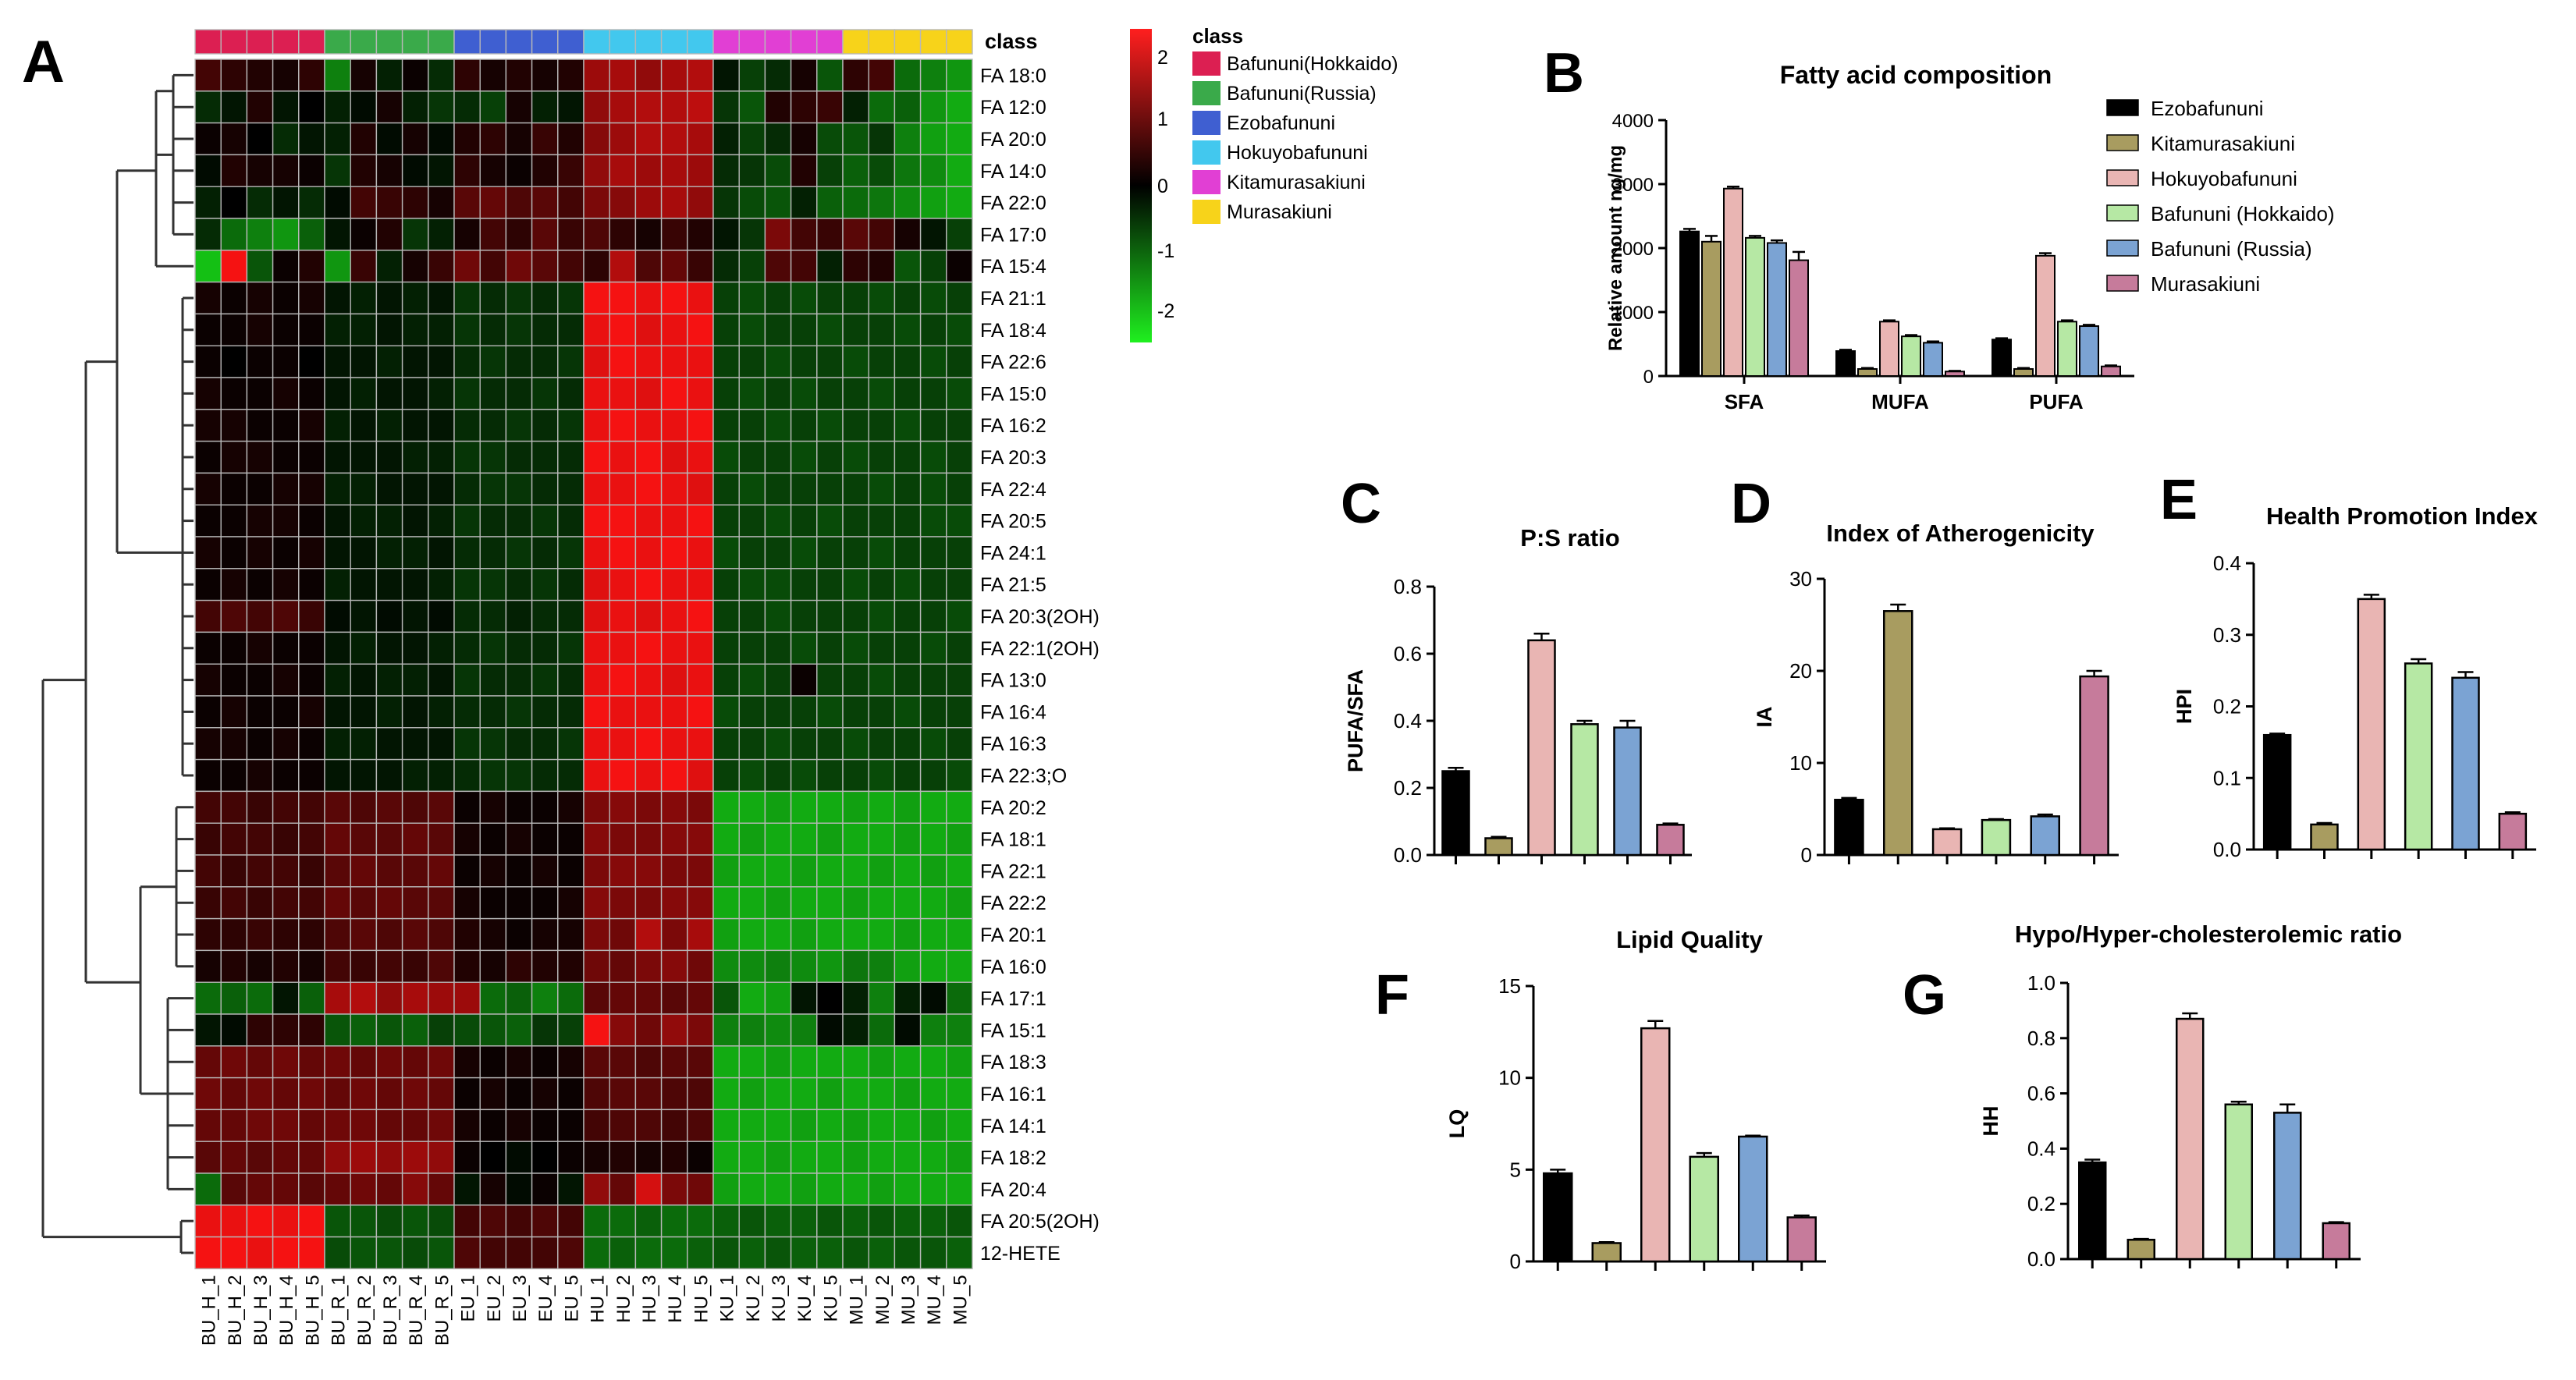 The height and width of the screenshot is (1380, 2576). What do you see at coordinates (2041, 983) in the screenshot?
I see `y-tick-label: 1.0` at bounding box center [2041, 983].